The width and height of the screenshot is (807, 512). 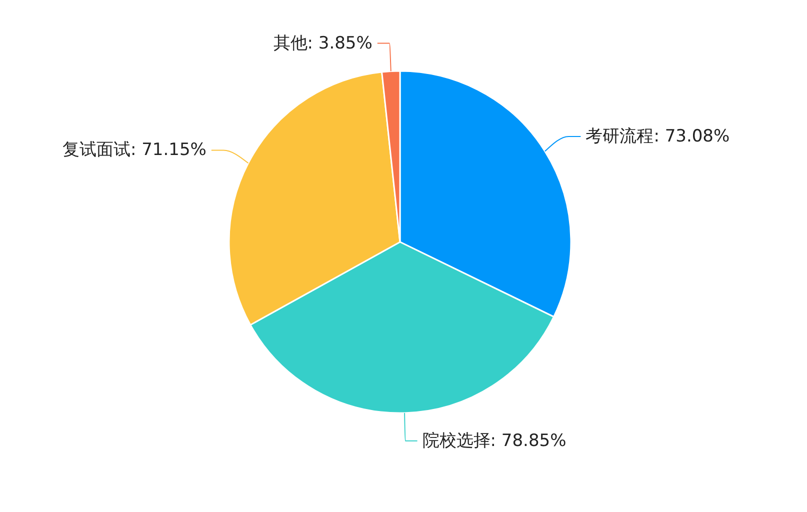 What do you see at coordinates (134, 150) in the screenshot?
I see `slice-label: 复试面试: 71.15%` at bounding box center [134, 150].